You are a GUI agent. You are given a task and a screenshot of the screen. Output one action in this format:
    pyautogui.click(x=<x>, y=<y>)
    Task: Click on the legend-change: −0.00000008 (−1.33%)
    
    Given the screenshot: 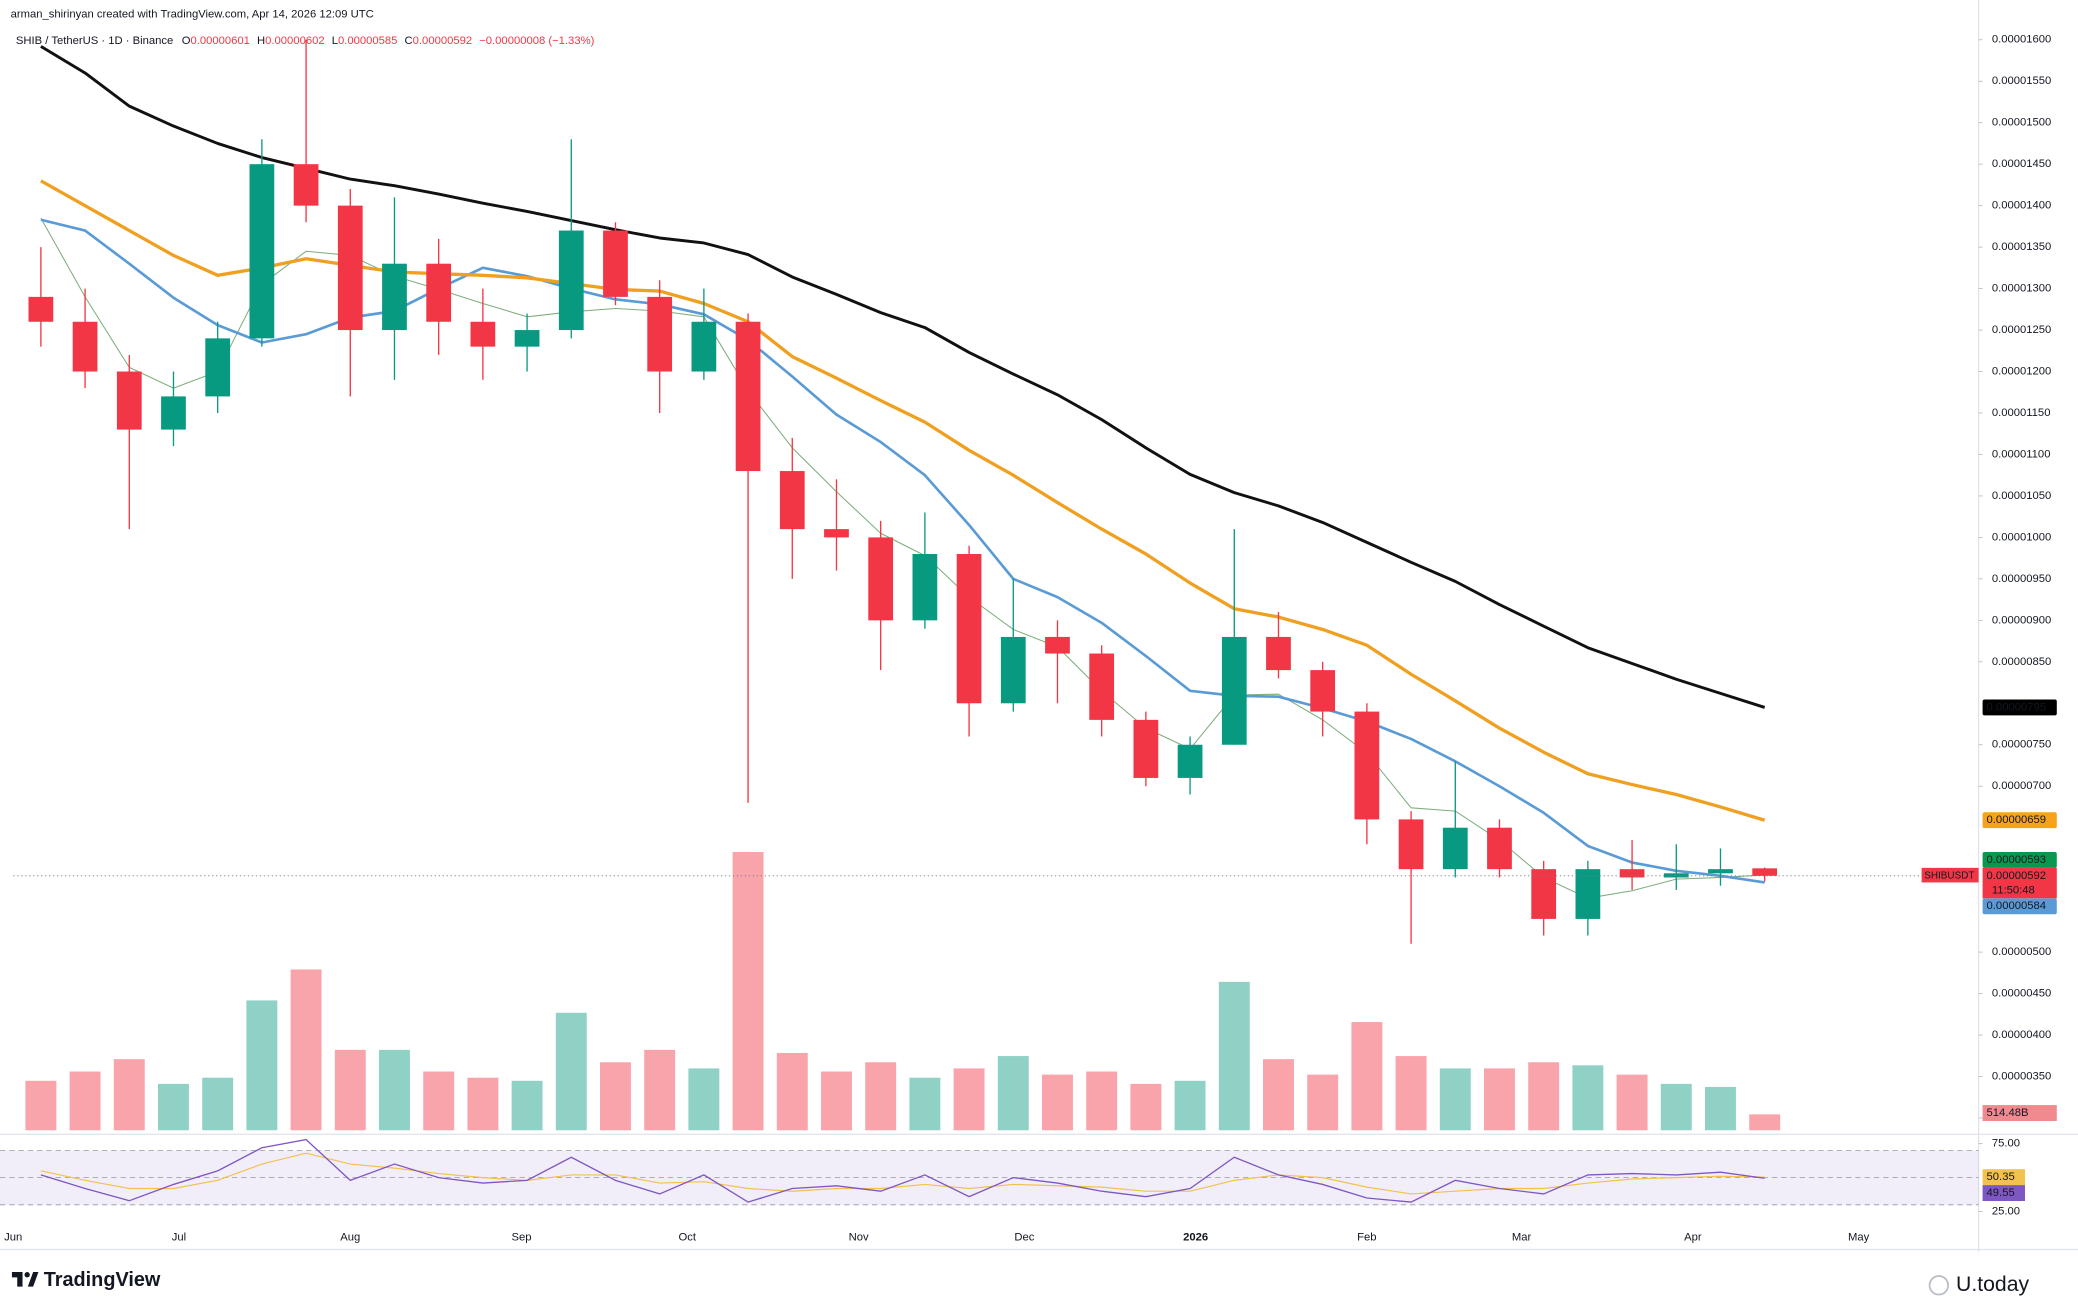 What is the action you would take?
    pyautogui.click(x=536, y=41)
    